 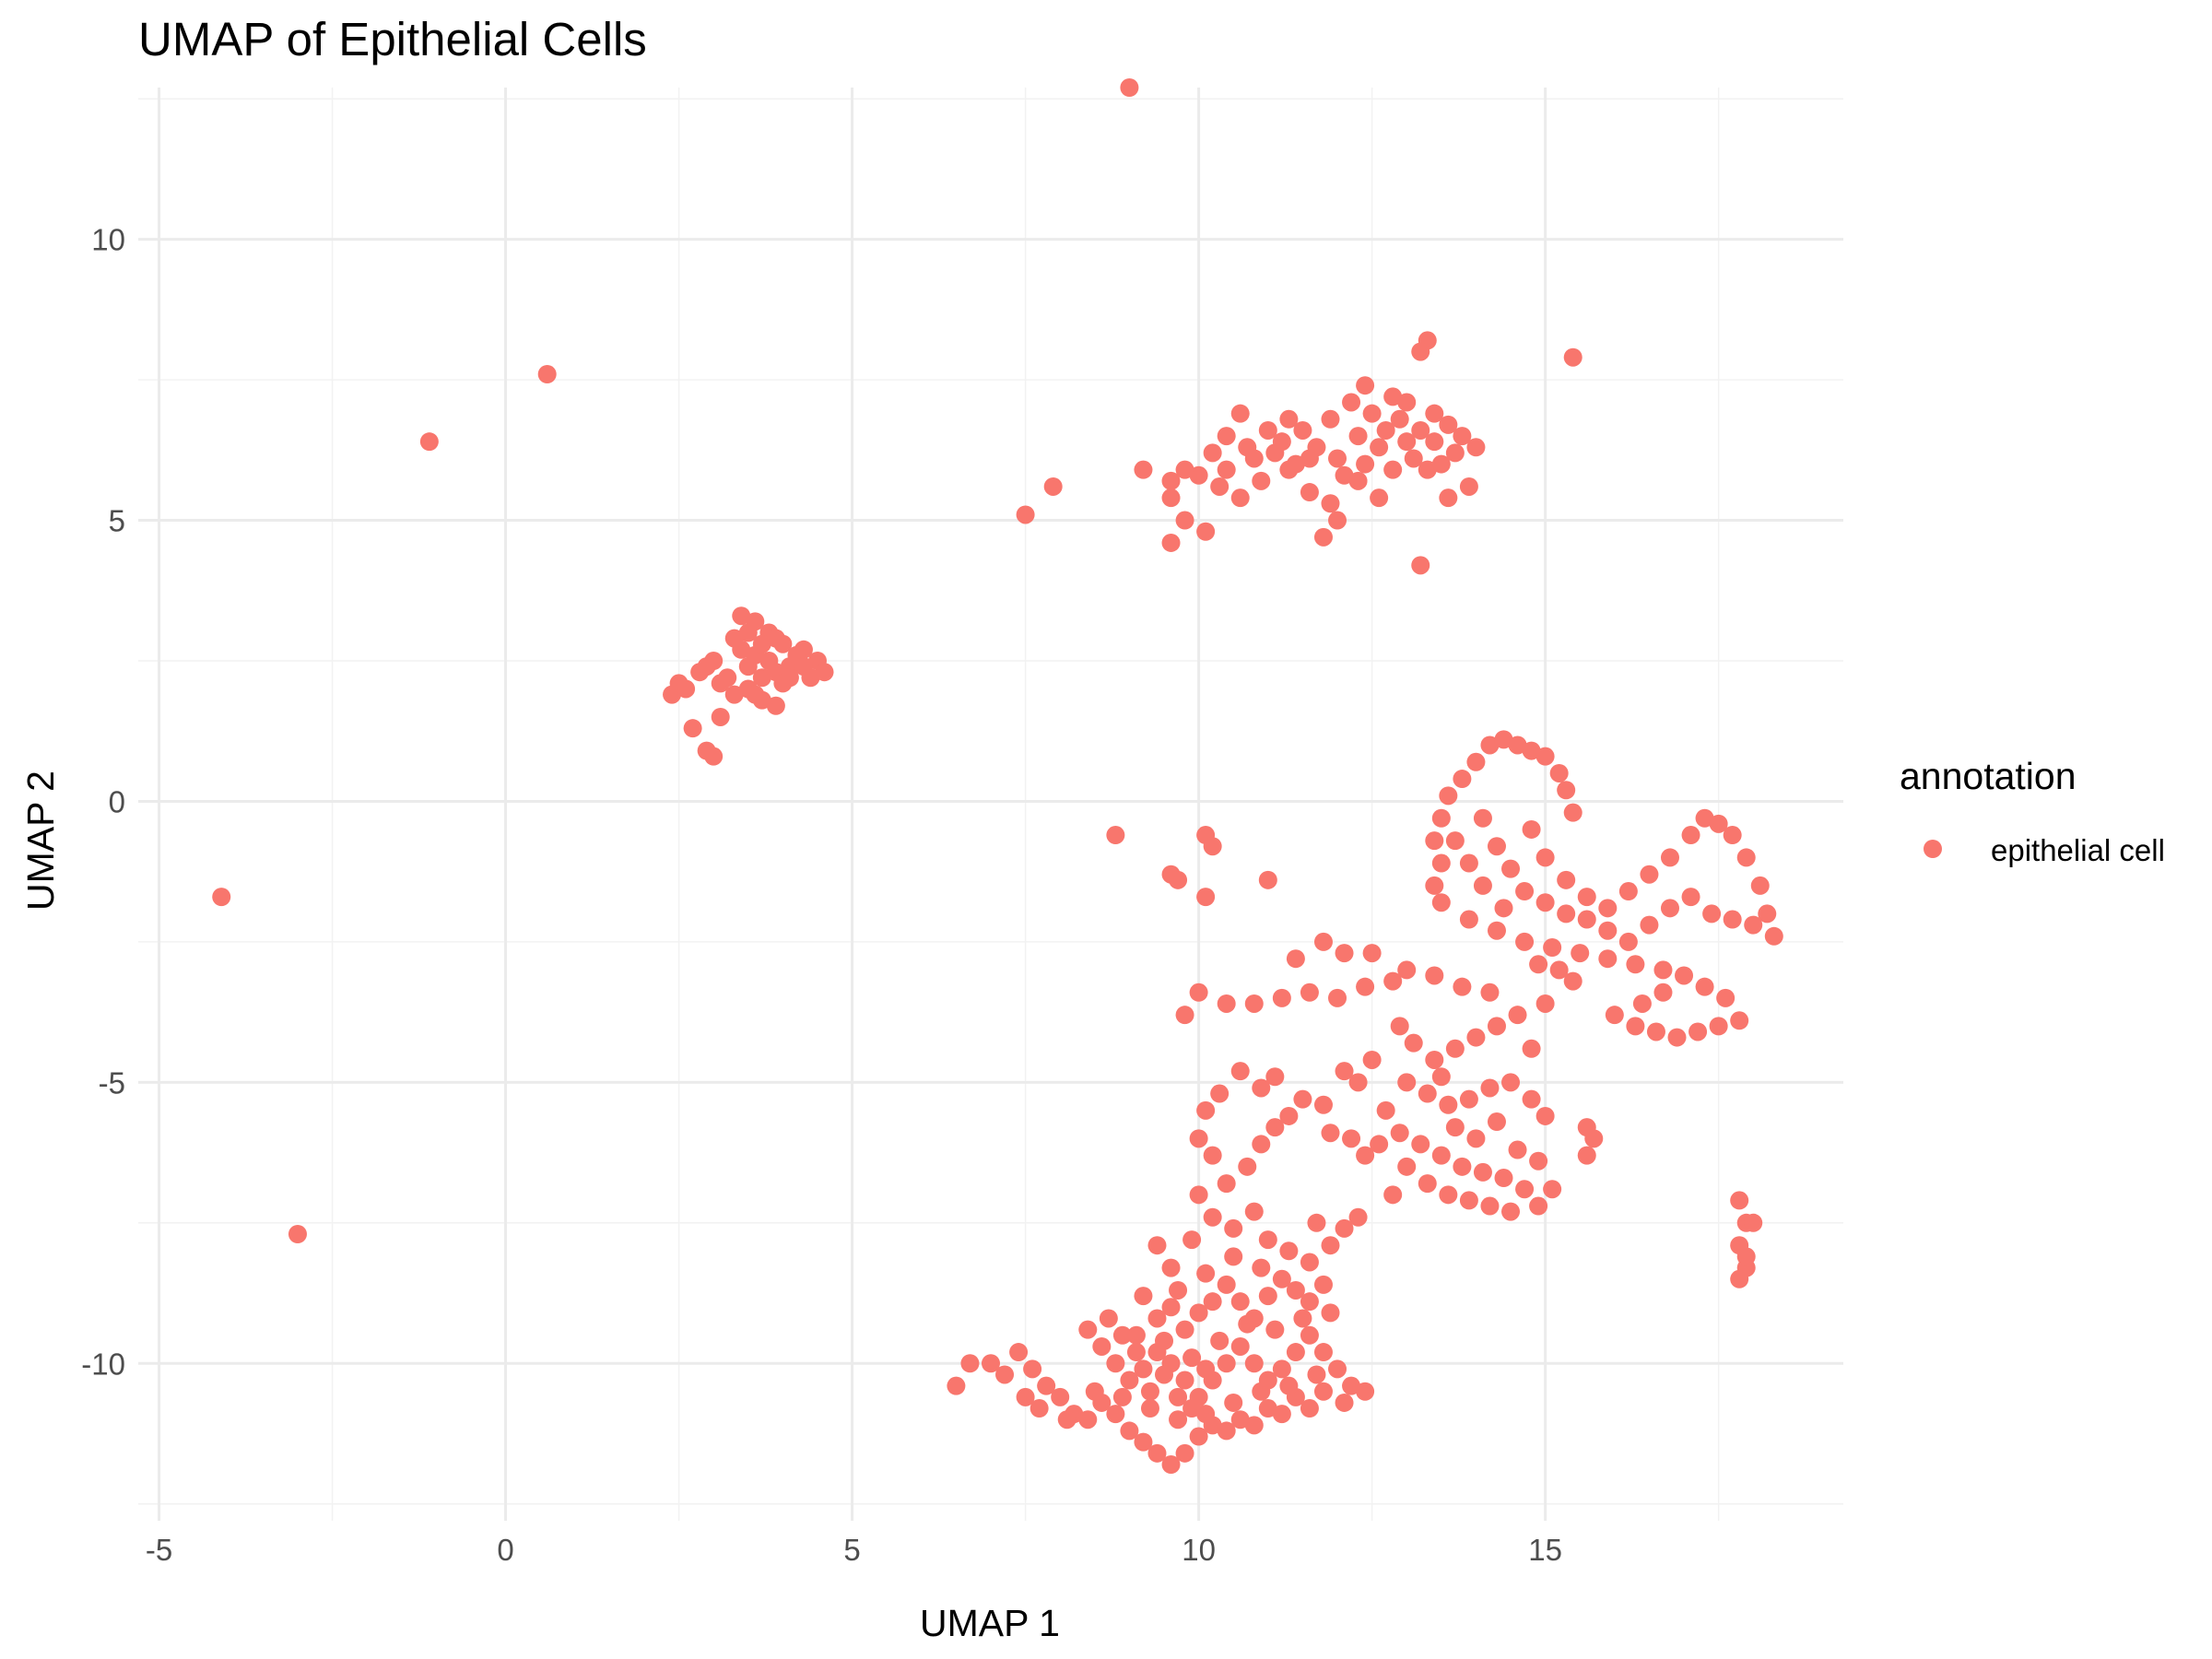 What do you see at coordinates (112, 1082) in the screenshot?
I see `y-tick-label: -5` at bounding box center [112, 1082].